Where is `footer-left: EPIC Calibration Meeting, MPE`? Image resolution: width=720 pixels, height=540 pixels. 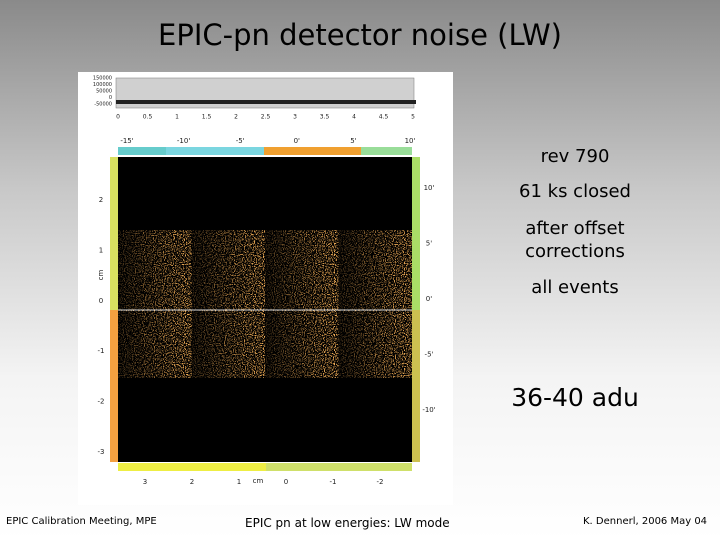 footer-left: EPIC Calibration Meeting, MPE is located at coordinates (81, 521).